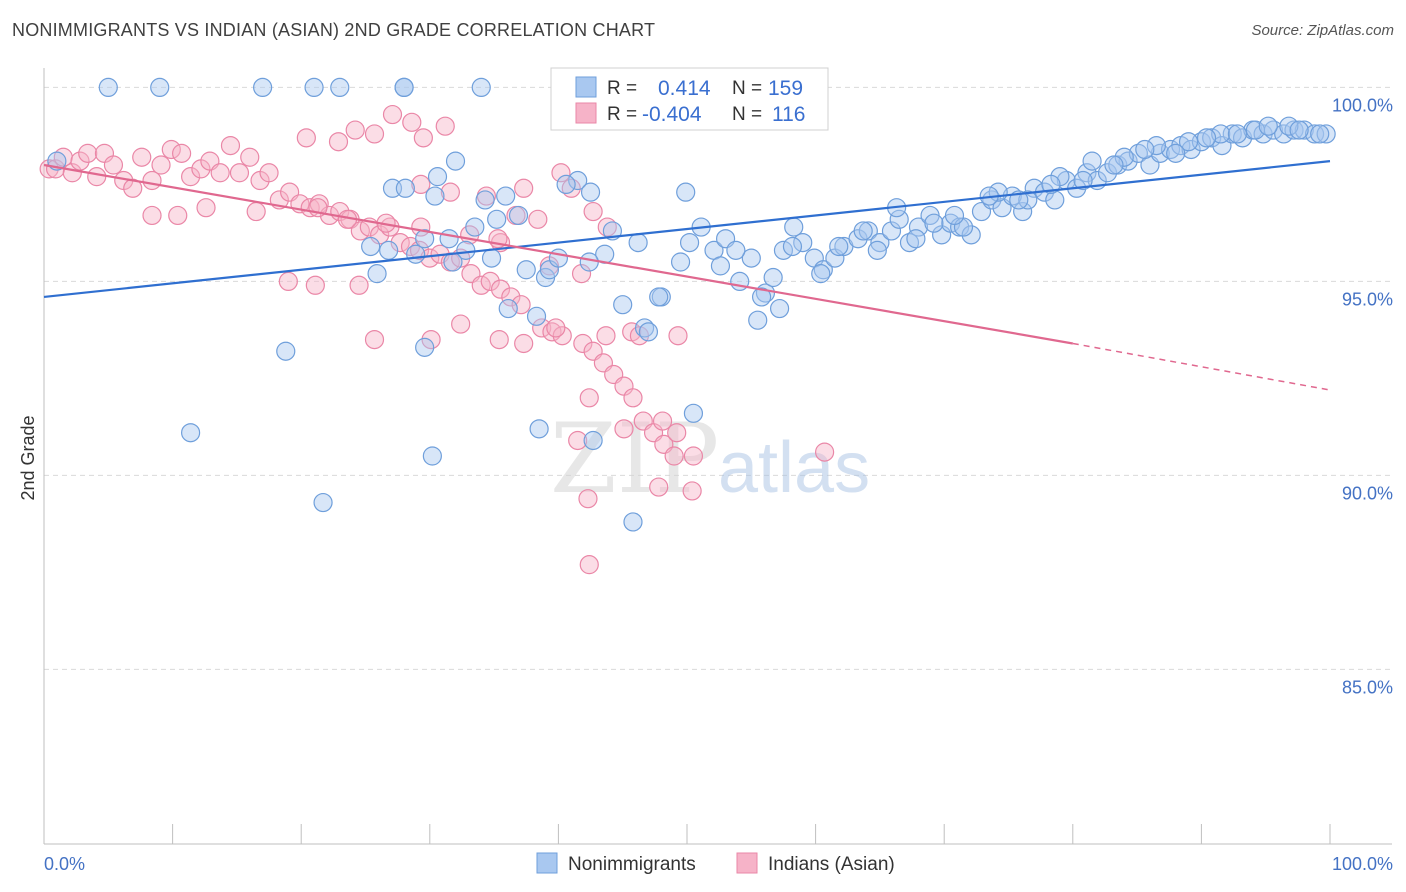  I want to click on stats-r-label-2: R =, so click(622, 114).